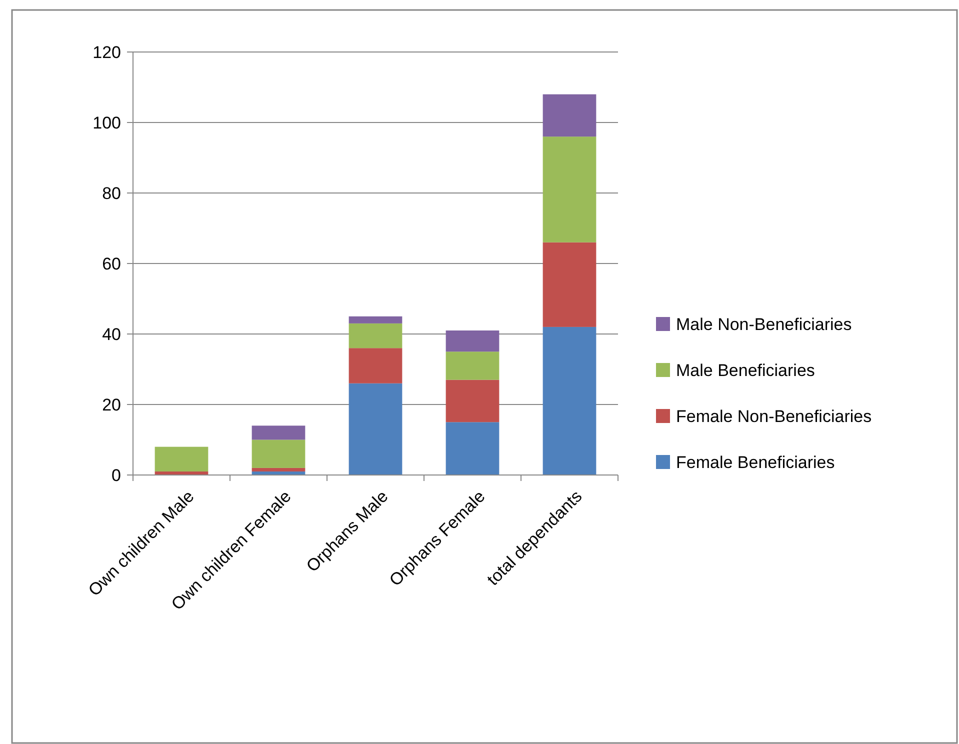 The height and width of the screenshot is (744, 959). I want to click on y-tick-label: 0, so click(116, 475).